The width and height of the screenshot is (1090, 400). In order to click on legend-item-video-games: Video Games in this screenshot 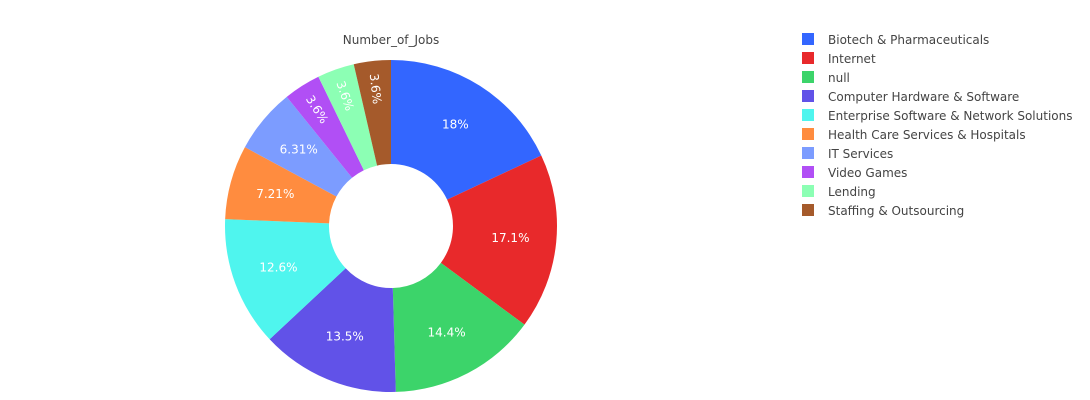, I will do `click(854, 173)`.